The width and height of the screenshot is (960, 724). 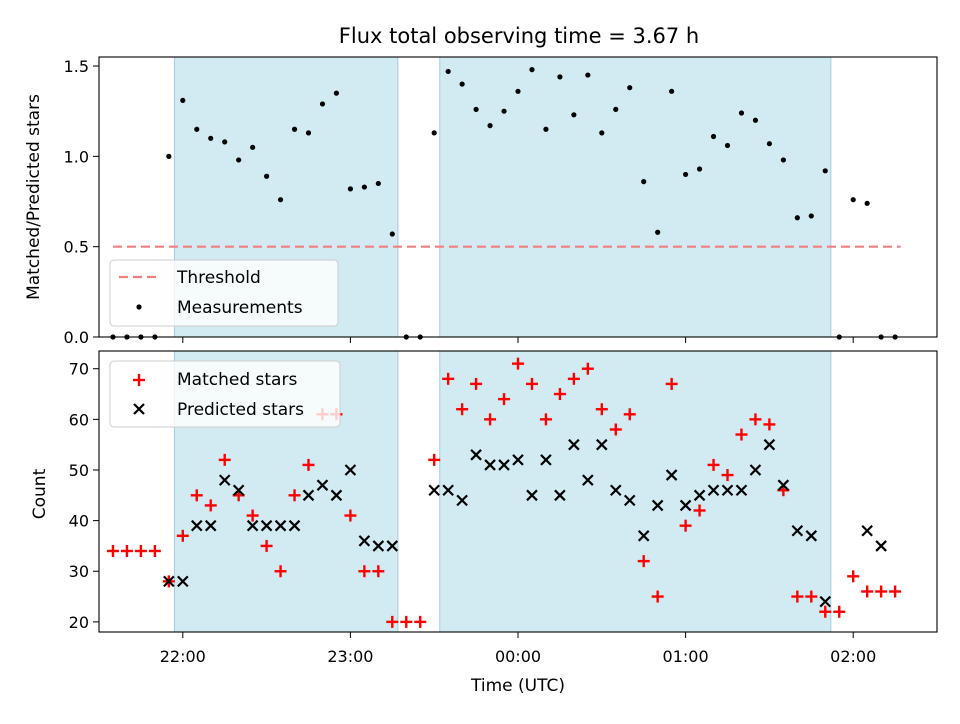 What do you see at coordinates (76, 156) in the screenshot?
I see `y-tick-label: 1.0` at bounding box center [76, 156].